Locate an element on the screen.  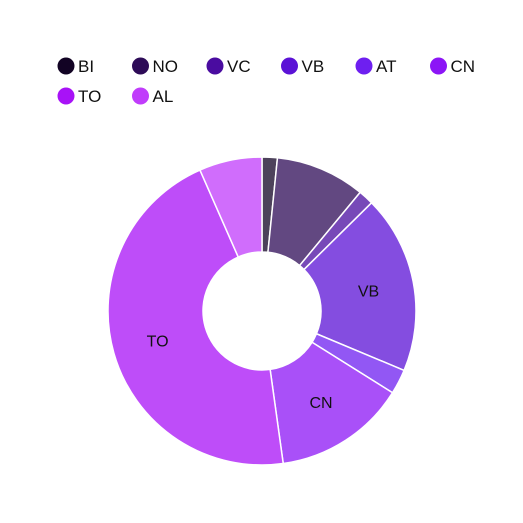
slice-cn is located at coordinates (331, 403).